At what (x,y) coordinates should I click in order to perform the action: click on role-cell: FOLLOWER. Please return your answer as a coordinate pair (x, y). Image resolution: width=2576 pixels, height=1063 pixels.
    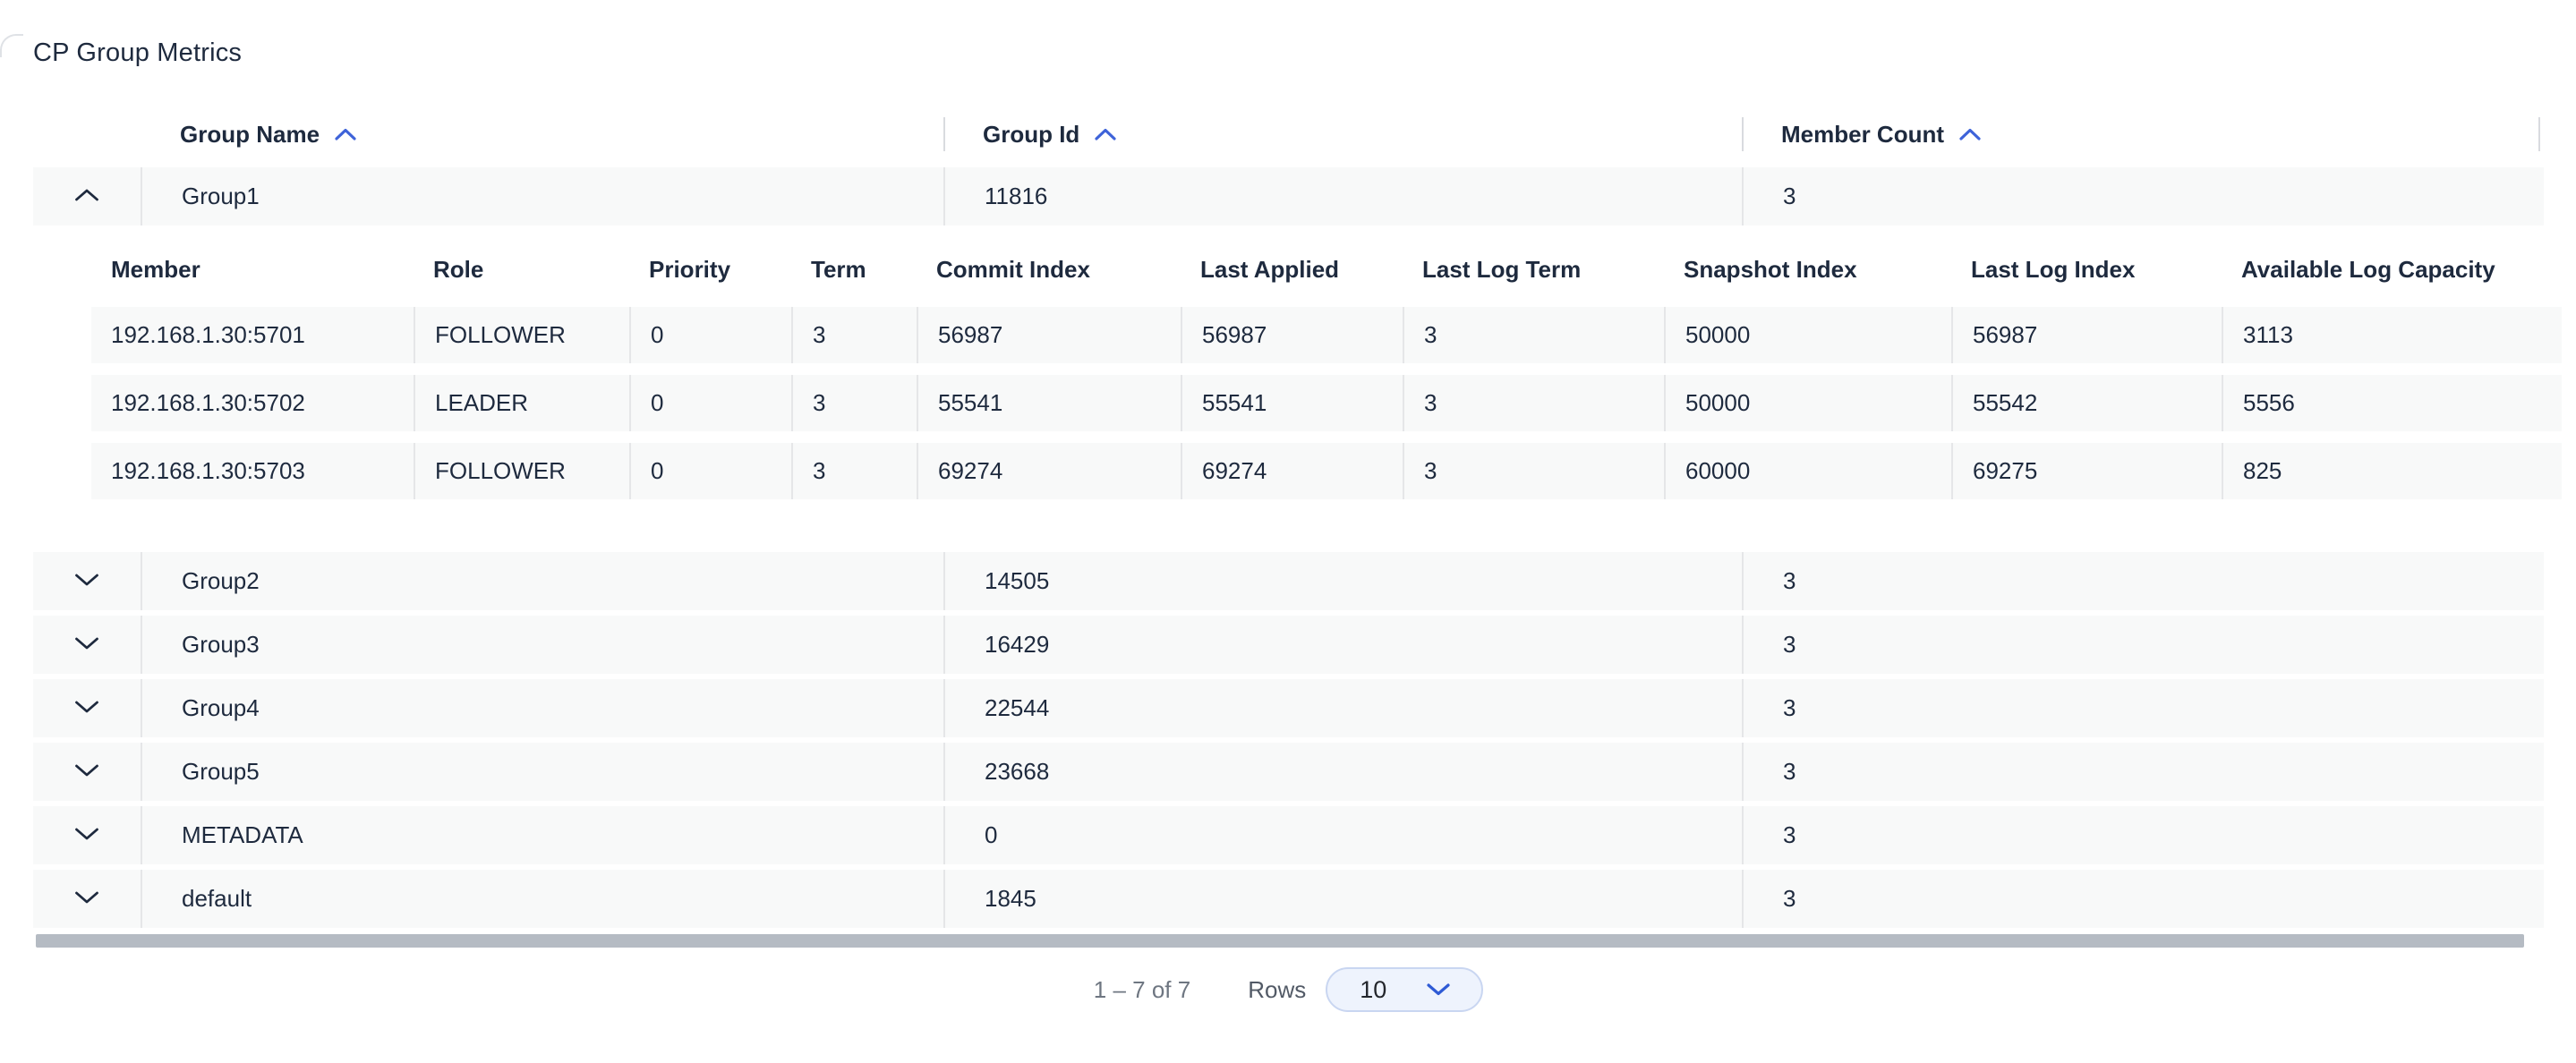
    Looking at the image, I should click on (521, 335).